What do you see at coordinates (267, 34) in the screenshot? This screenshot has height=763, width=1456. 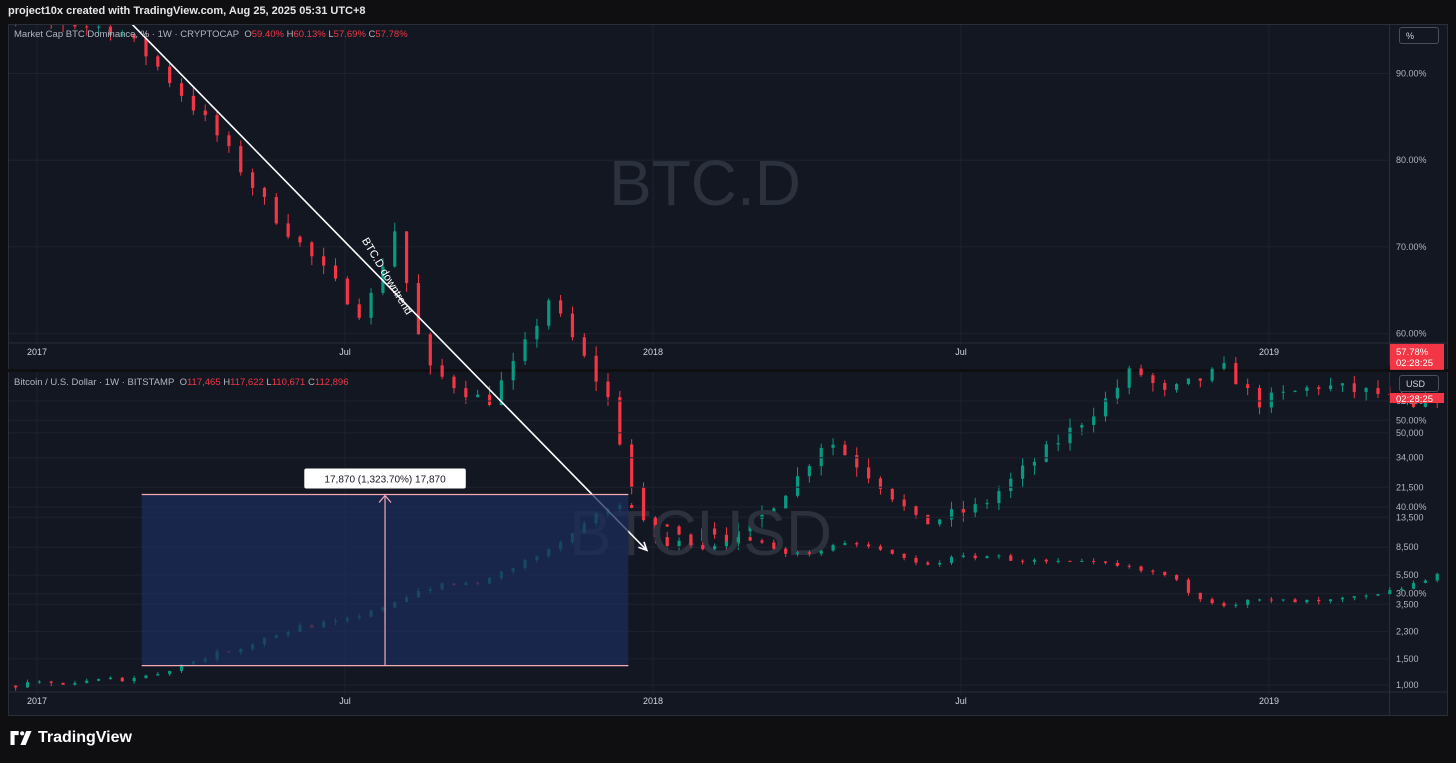 I see `dominance-open: 59.40%` at bounding box center [267, 34].